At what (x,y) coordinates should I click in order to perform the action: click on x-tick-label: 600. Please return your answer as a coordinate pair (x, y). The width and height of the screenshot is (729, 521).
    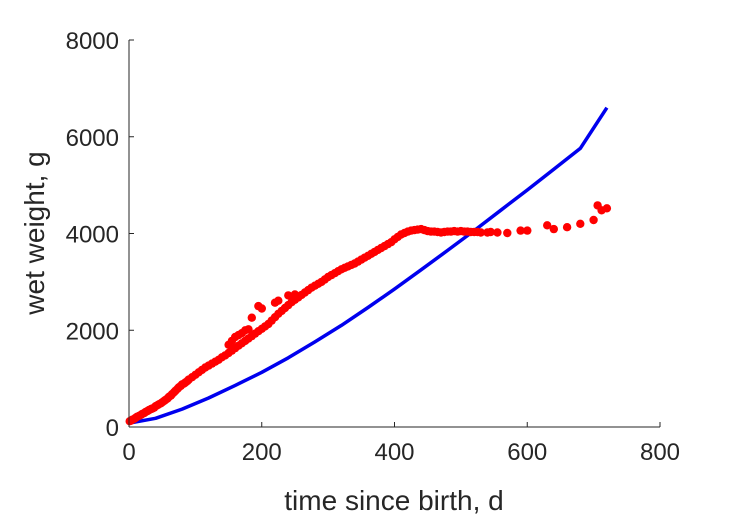
    Looking at the image, I should click on (527, 452).